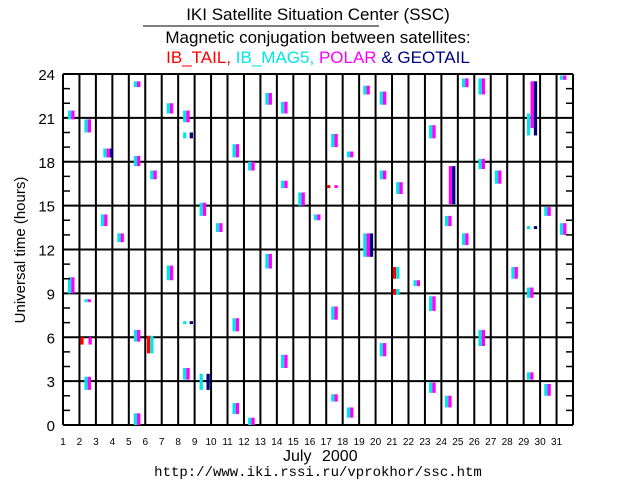 The height and width of the screenshot is (500, 636). I want to click on legend-ampersand: &, so click(387, 57).